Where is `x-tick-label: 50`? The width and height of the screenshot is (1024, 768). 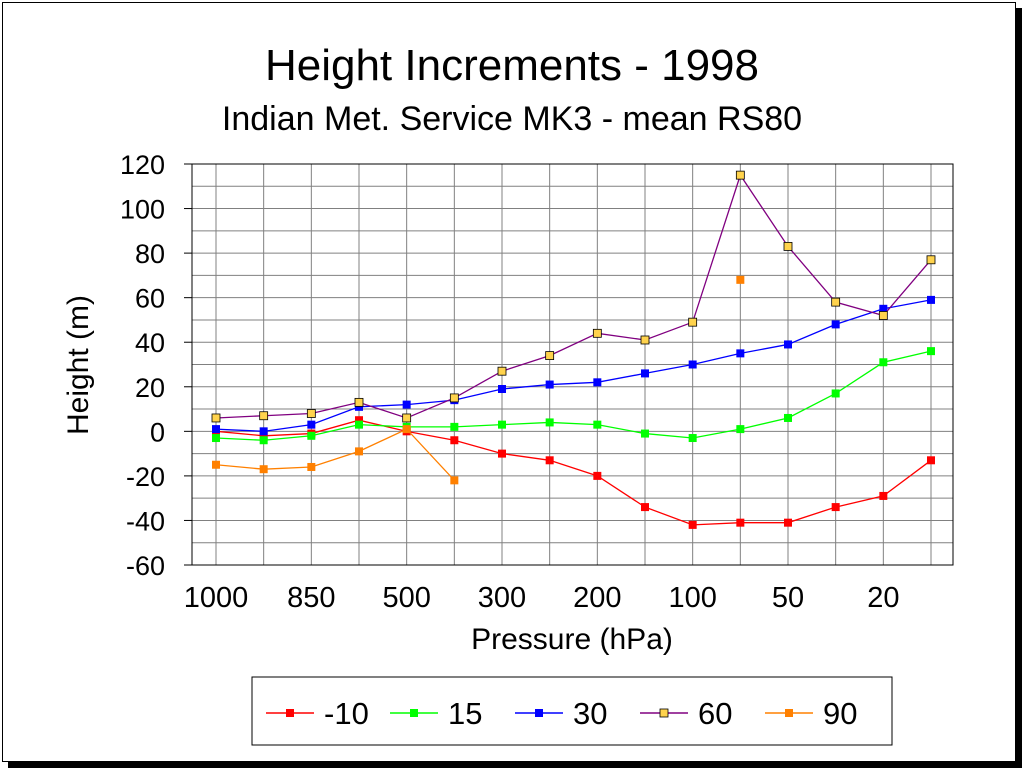 x-tick-label: 50 is located at coordinates (788, 598).